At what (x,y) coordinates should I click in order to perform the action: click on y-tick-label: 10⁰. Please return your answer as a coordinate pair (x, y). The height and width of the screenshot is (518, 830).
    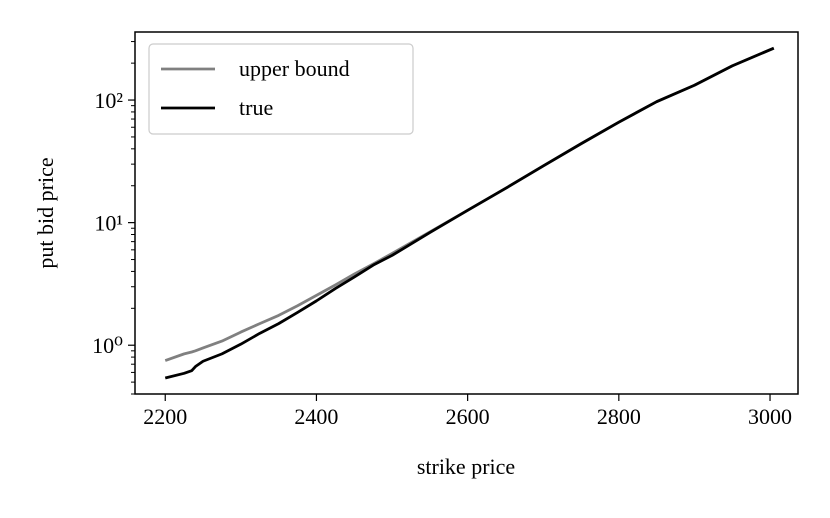
    Looking at the image, I should click on (107, 345).